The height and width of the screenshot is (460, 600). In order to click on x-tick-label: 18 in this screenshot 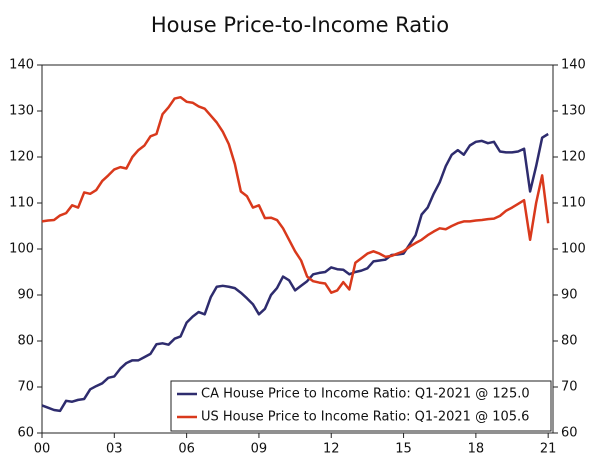, I will do `click(476, 449)`.